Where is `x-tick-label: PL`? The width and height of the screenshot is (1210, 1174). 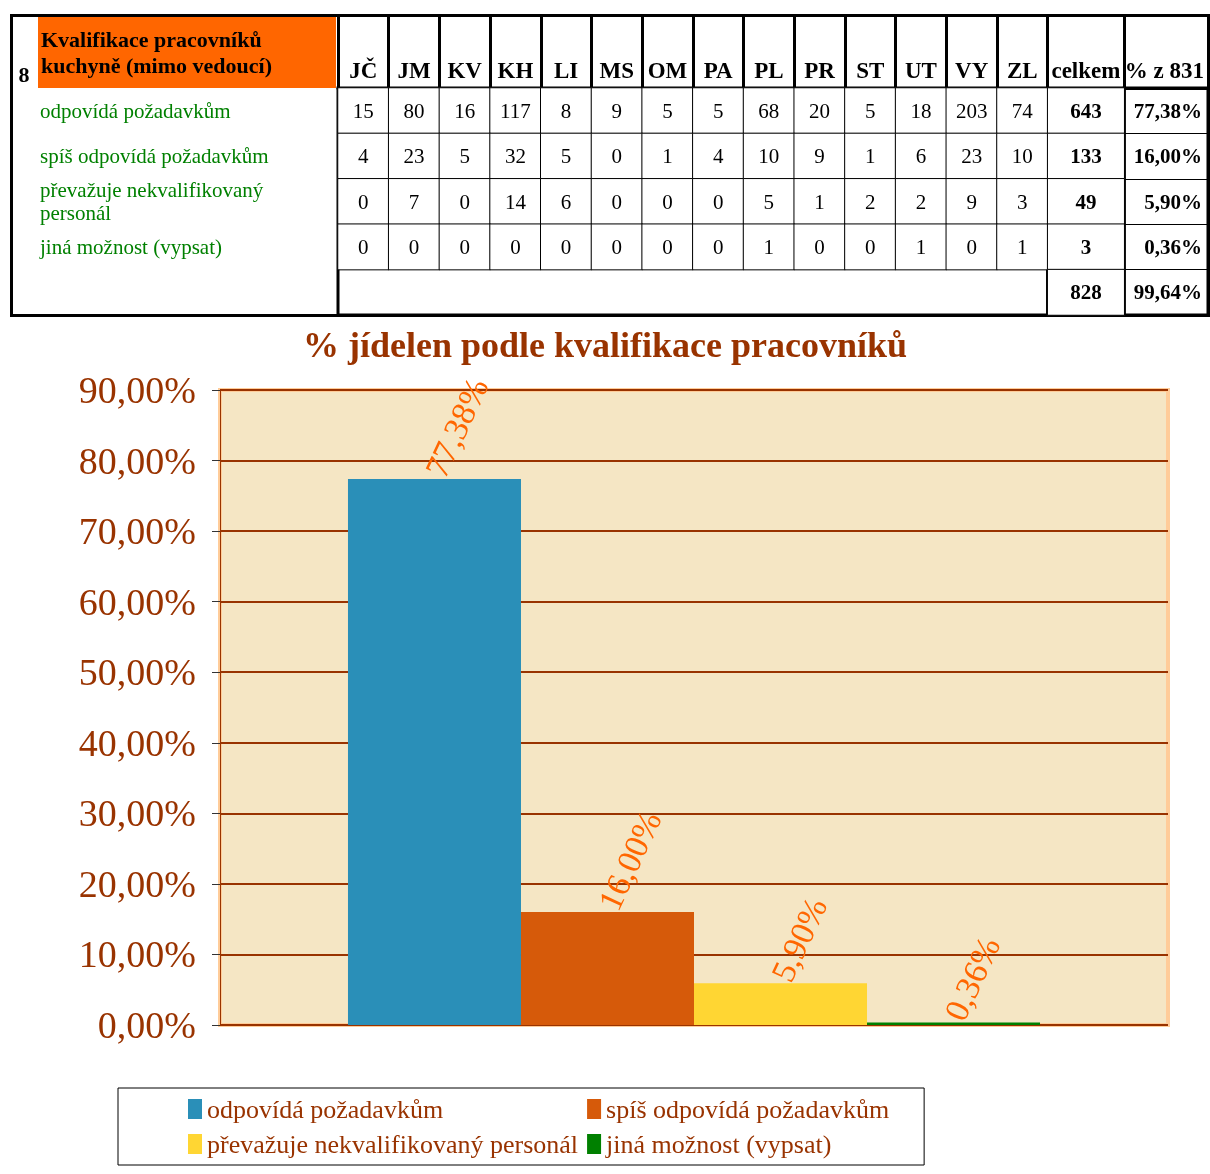
x-tick-label: PL is located at coordinates (769, 70).